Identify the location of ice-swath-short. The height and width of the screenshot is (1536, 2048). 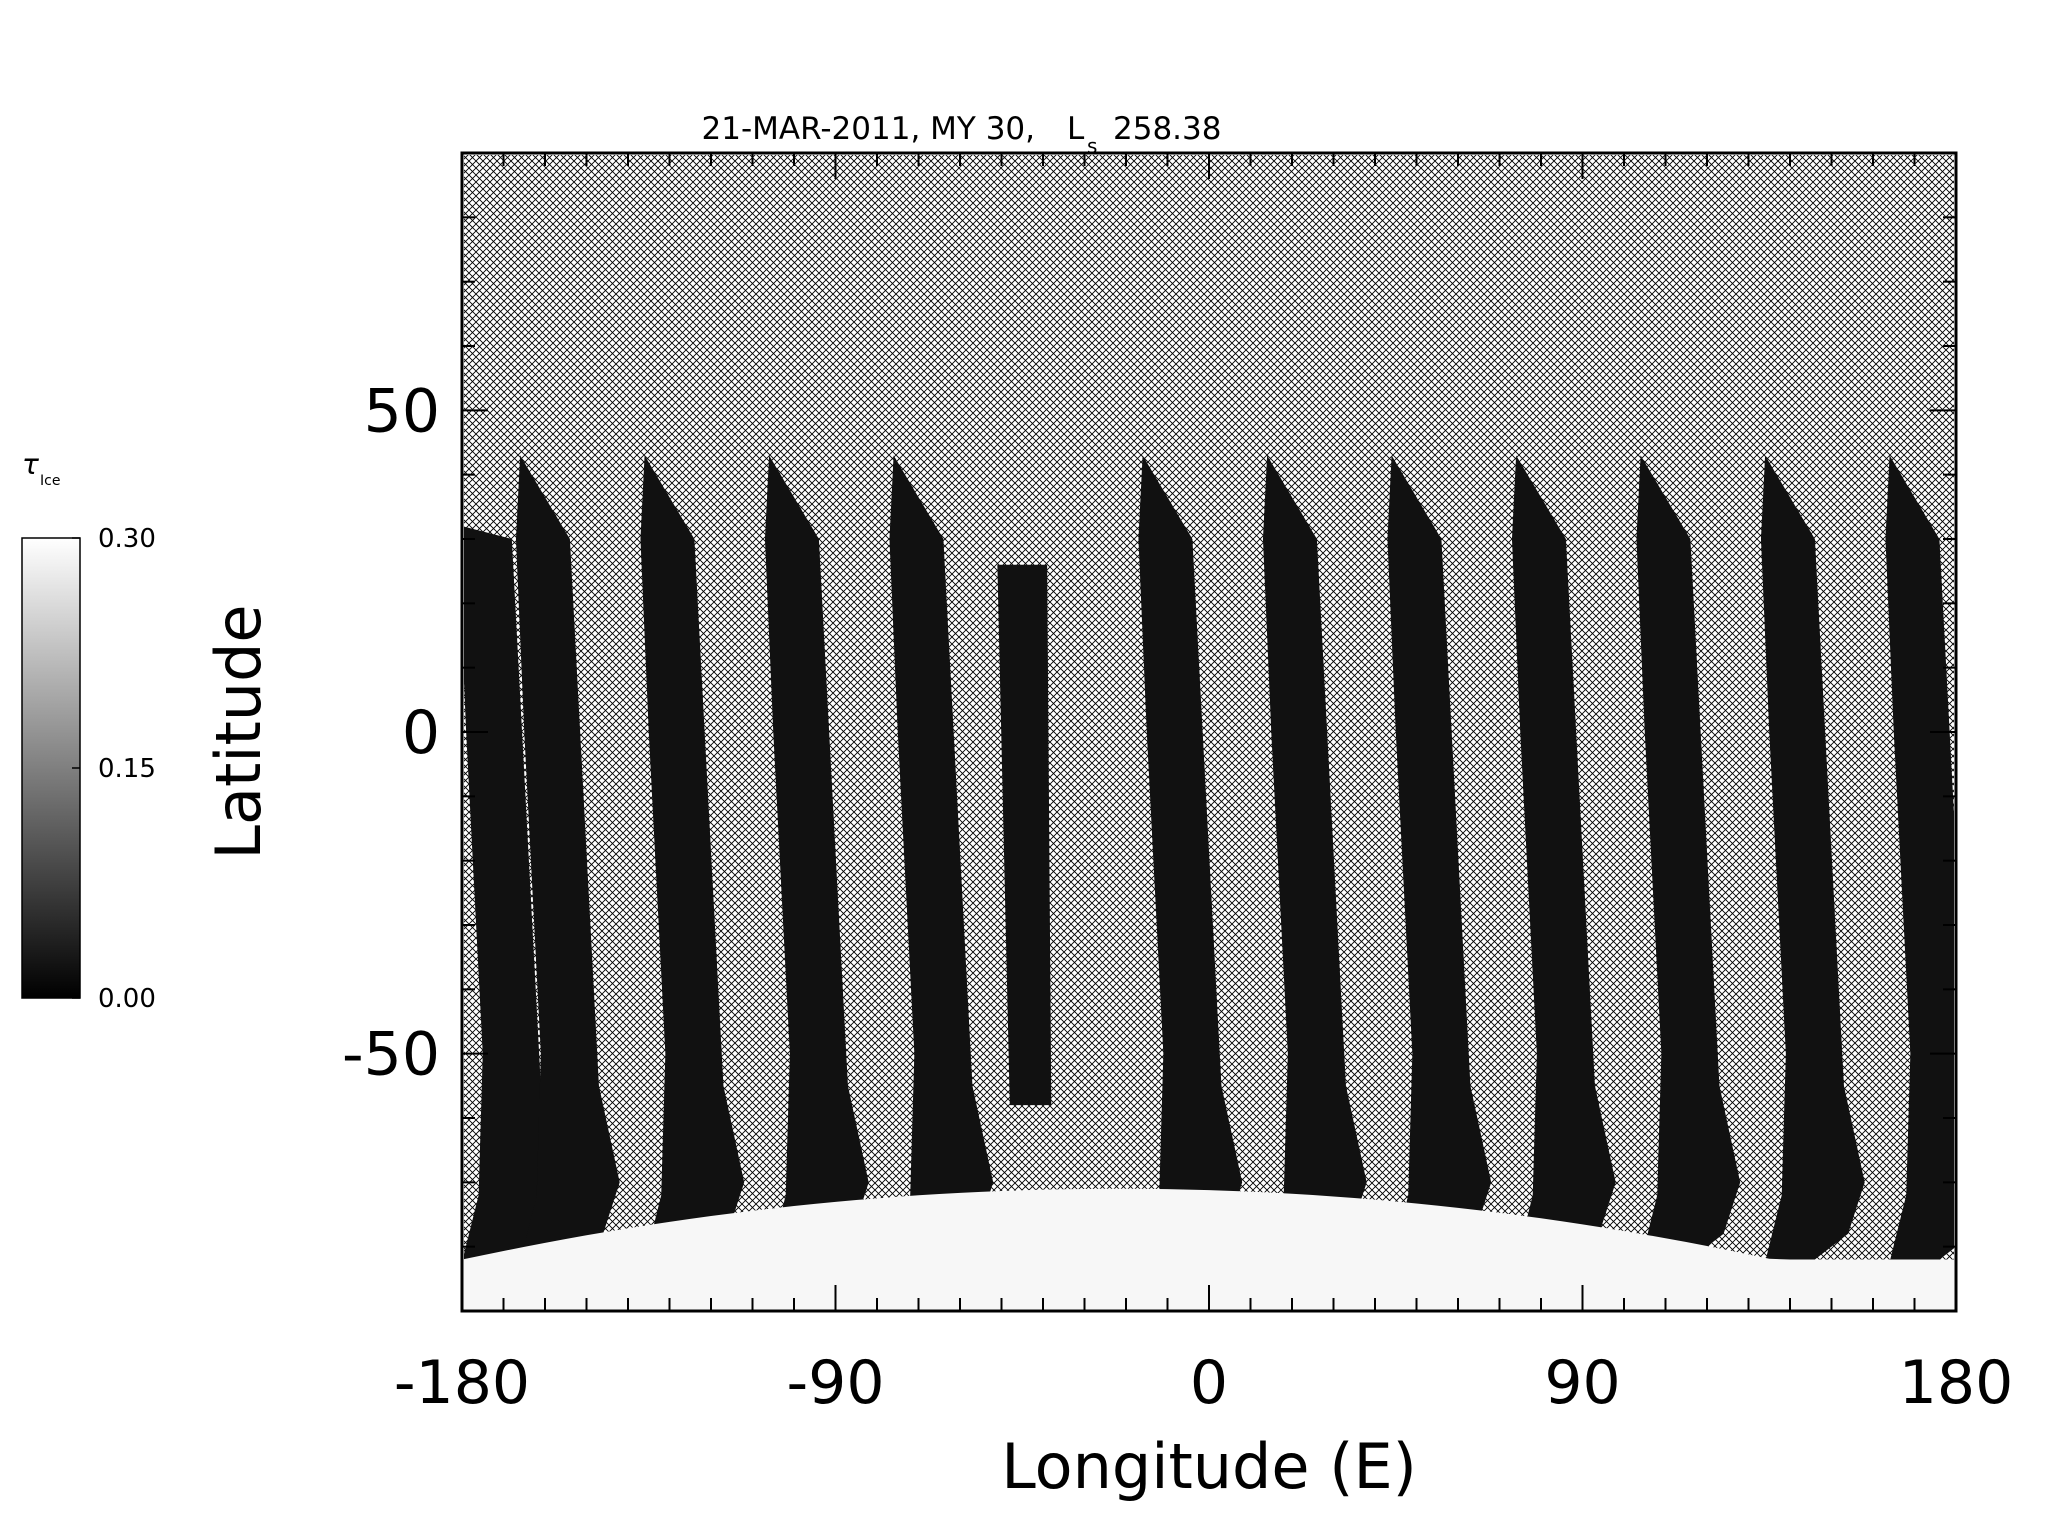
(1024, 835).